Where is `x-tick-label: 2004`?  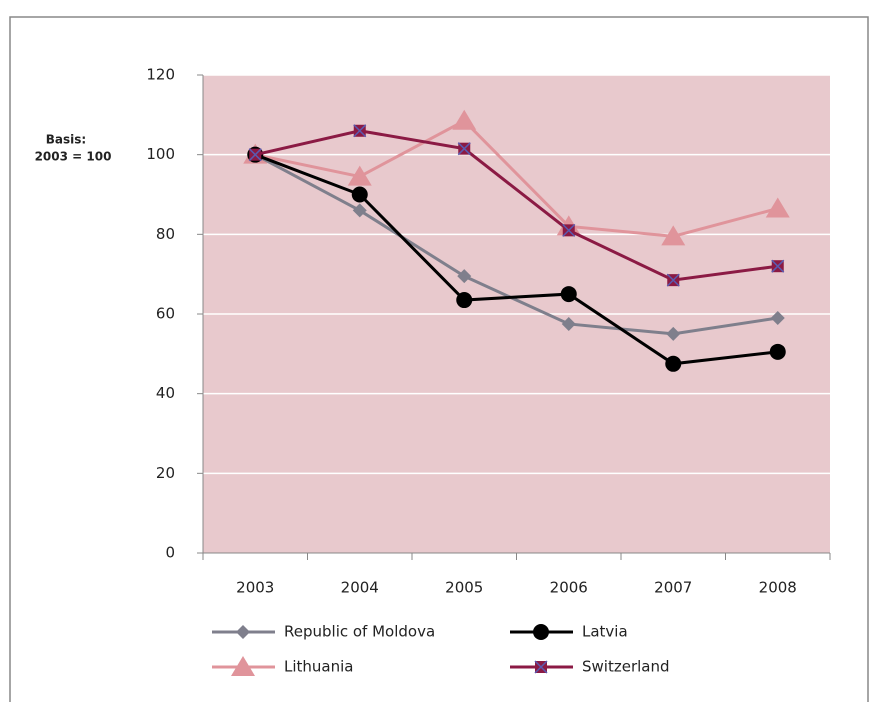
x-tick-label: 2004 is located at coordinates (360, 588).